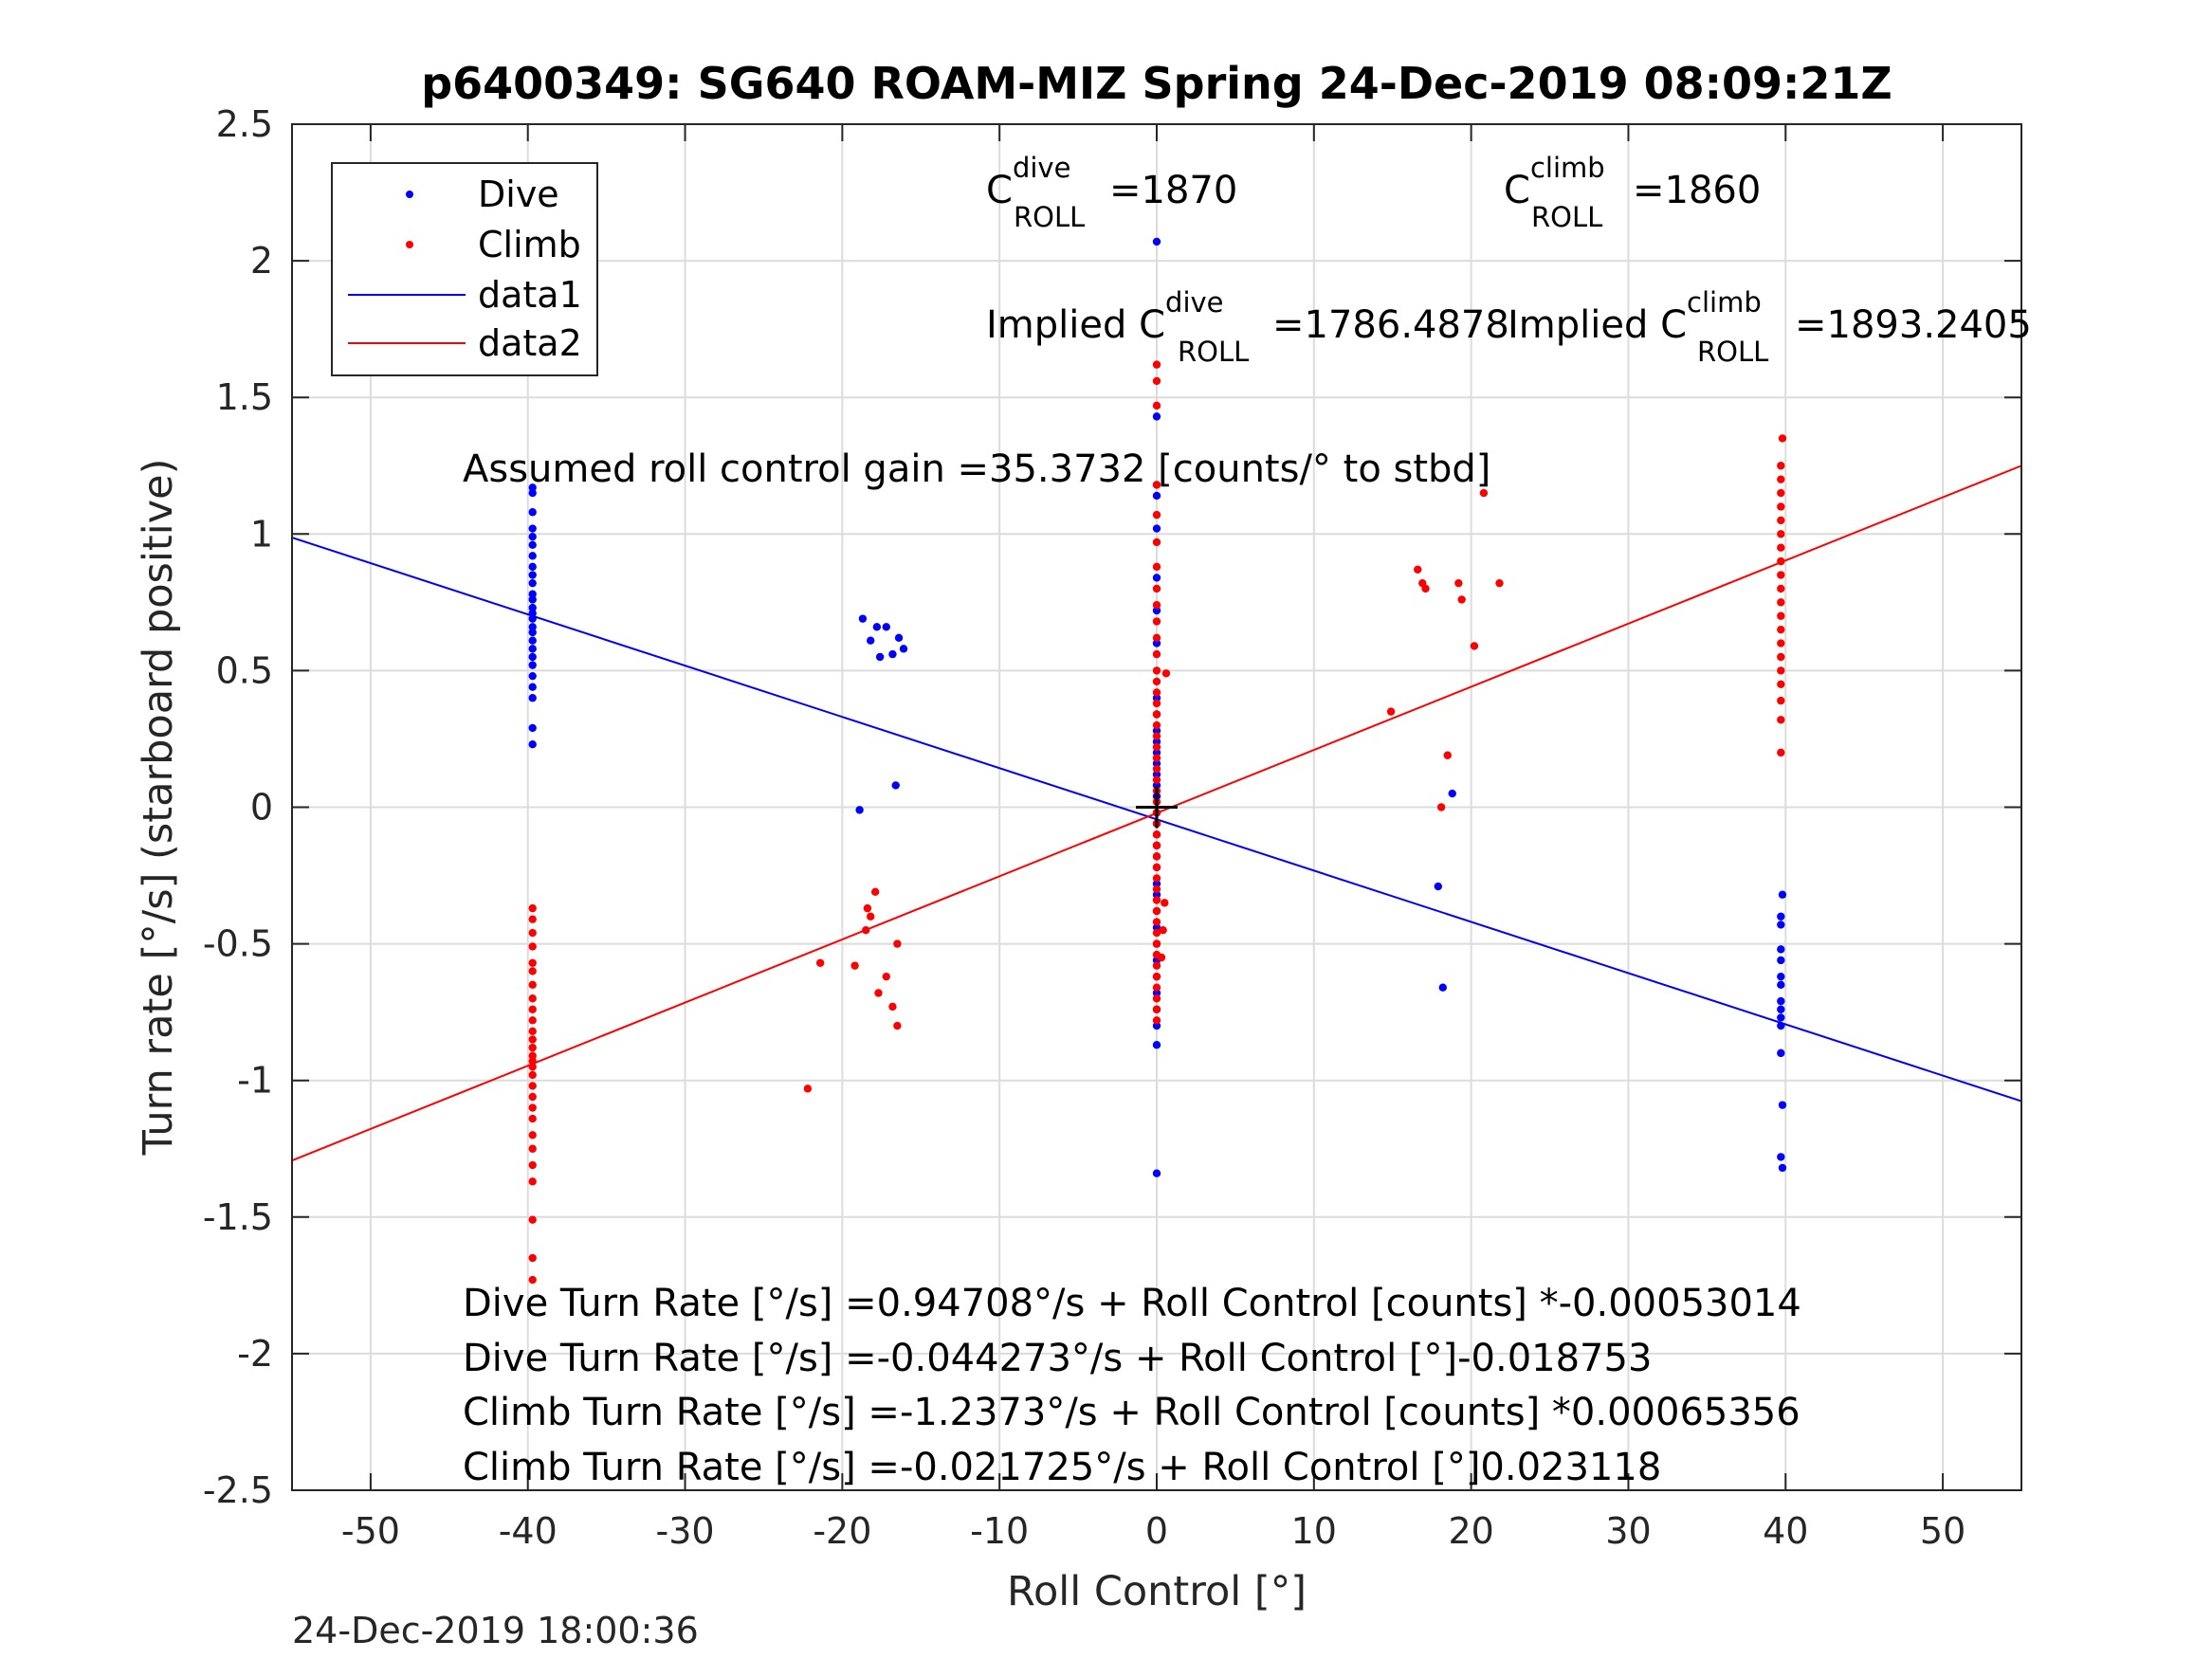 The width and height of the screenshot is (2212, 1659). What do you see at coordinates (409, 194) in the screenshot?
I see `legend-dive-marker` at bounding box center [409, 194].